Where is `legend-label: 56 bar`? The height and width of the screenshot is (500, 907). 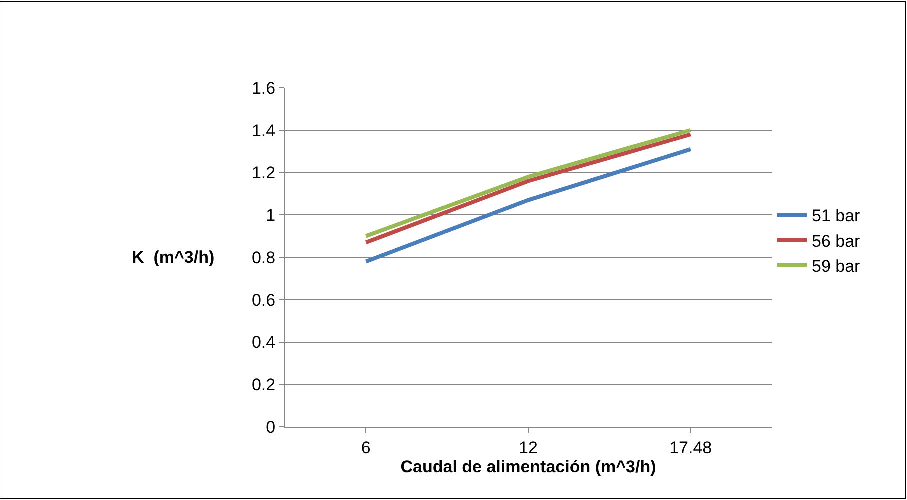 legend-label: 56 bar is located at coordinates (836, 241).